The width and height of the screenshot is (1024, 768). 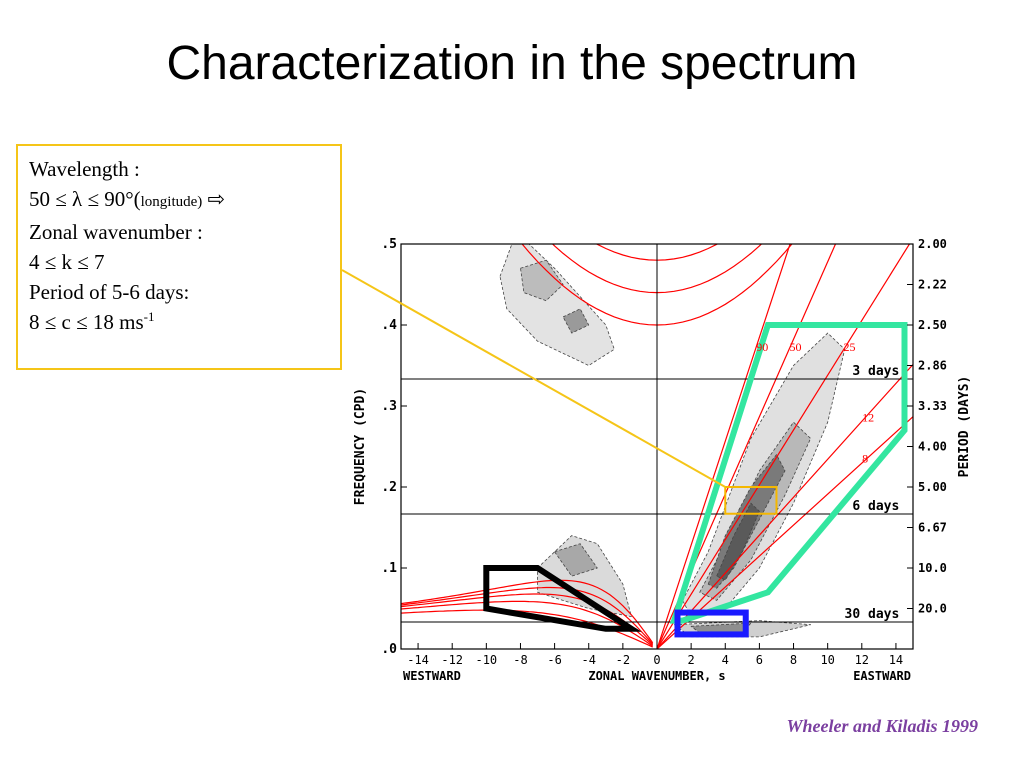 I want to click on y-tick-label: .2, so click(x=389, y=487).